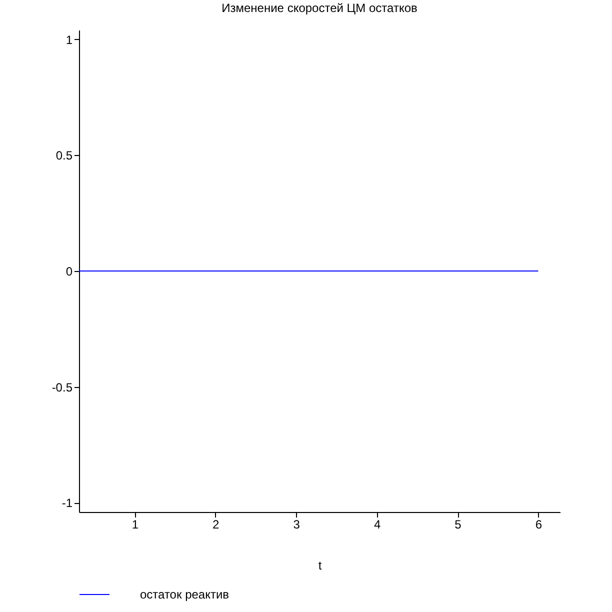 The image size is (612, 612). What do you see at coordinates (185, 595) in the screenshot?
I see `text: остаток реактив` at bounding box center [185, 595].